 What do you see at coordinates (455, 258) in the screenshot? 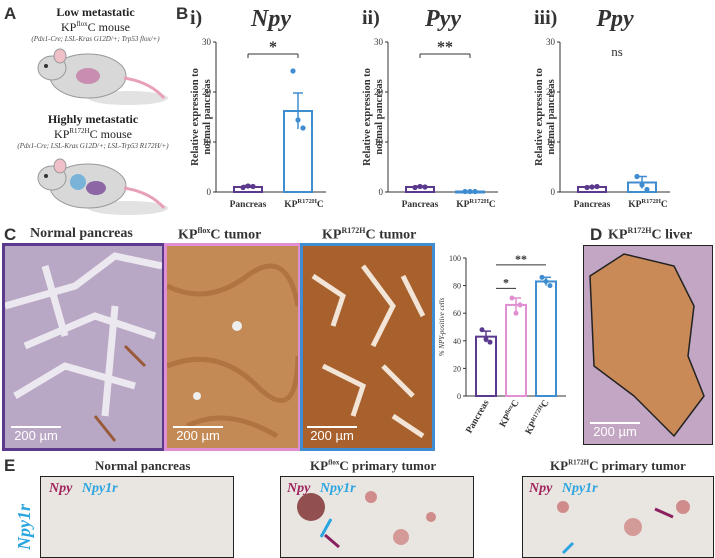
I see `y-tick-label: 100` at bounding box center [455, 258].